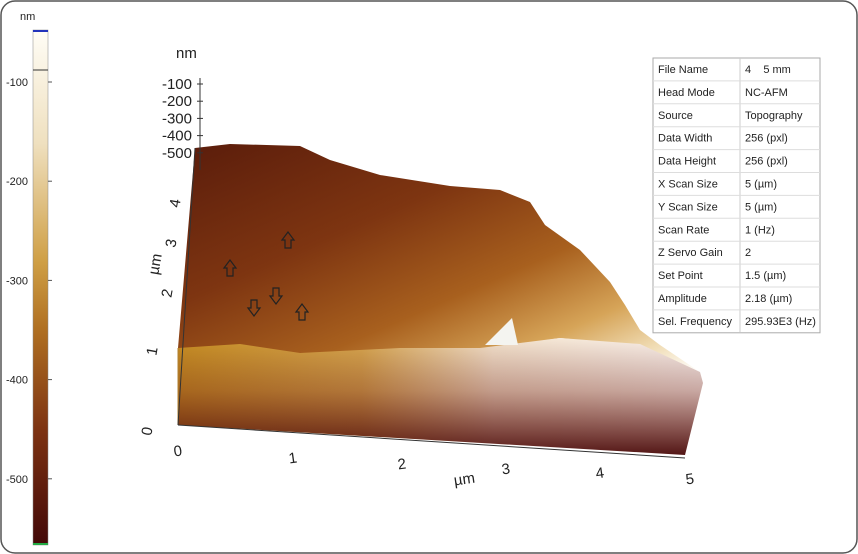 This screenshot has height=554, width=858. What do you see at coordinates (774, 116) in the screenshot?
I see `table-value: Topography` at bounding box center [774, 116].